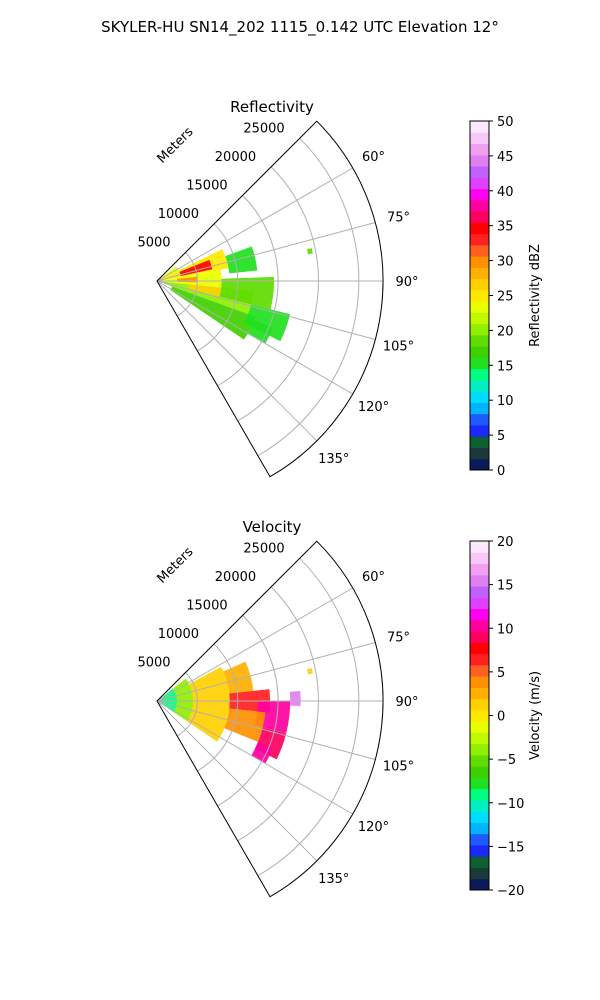 Image resolution: width=600 pixels, height=1000 pixels. What do you see at coordinates (510, 891) in the screenshot?
I see `colorbar-tick-label: −20` at bounding box center [510, 891].